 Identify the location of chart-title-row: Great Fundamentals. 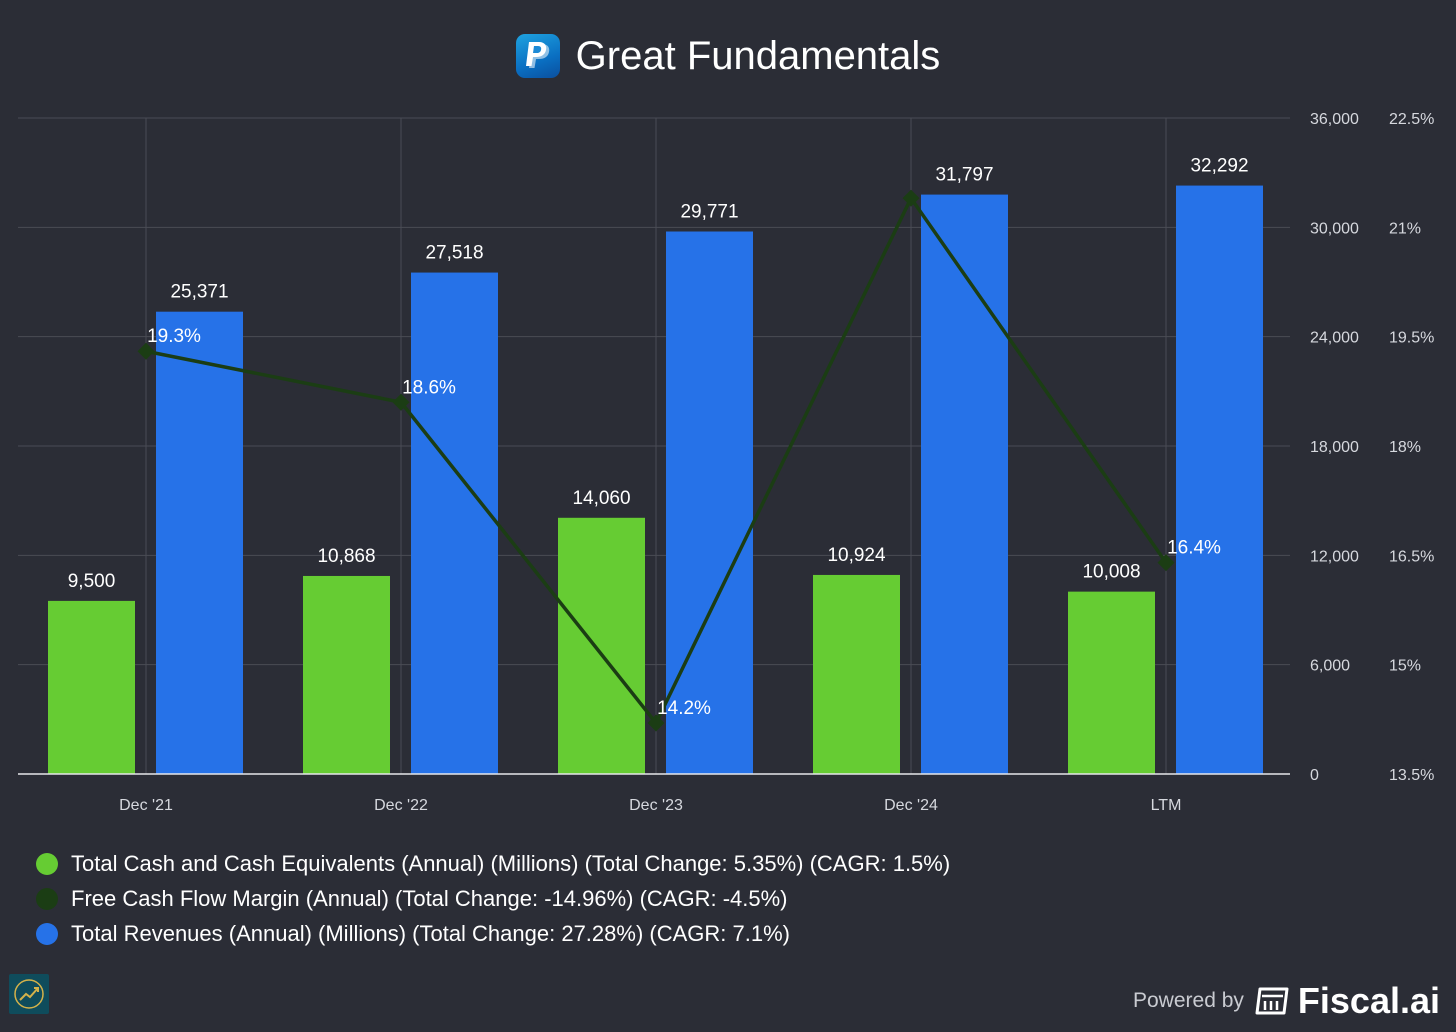
(728, 56).